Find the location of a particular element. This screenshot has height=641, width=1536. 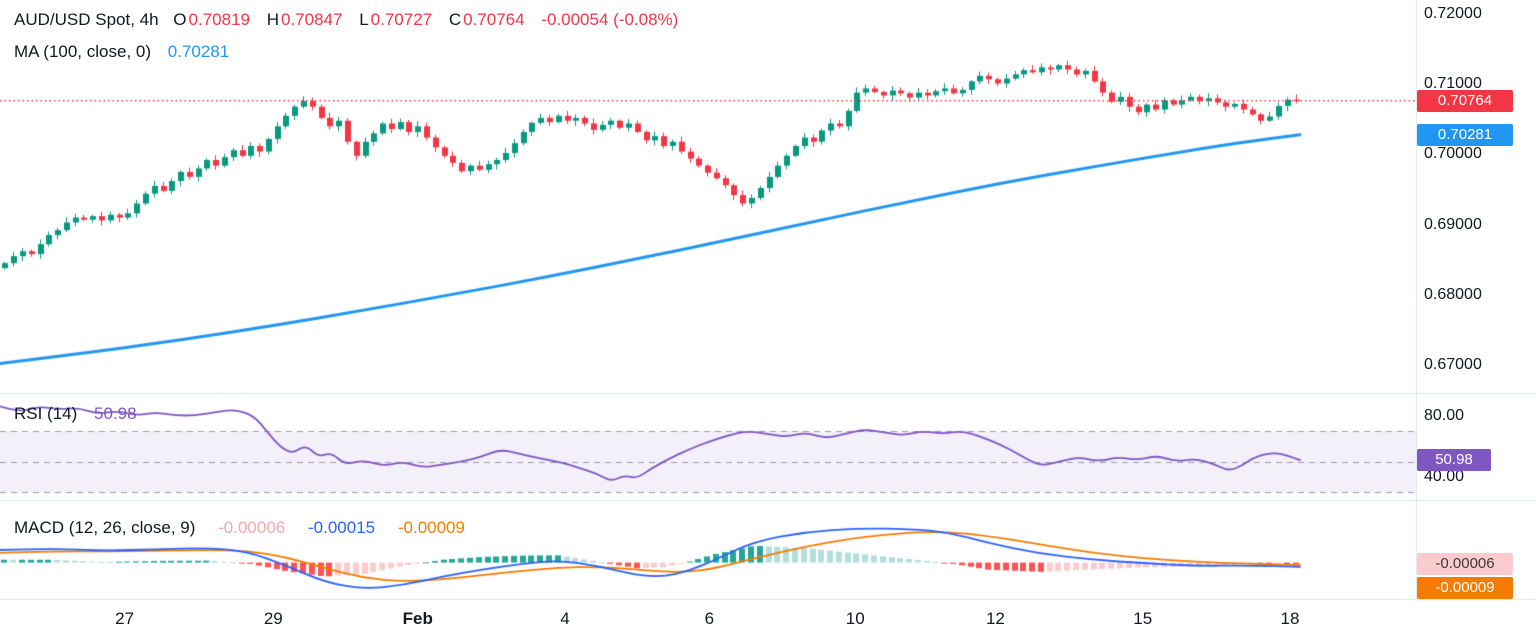

macd-signal-badge: -0.00009 is located at coordinates (1465, 588).